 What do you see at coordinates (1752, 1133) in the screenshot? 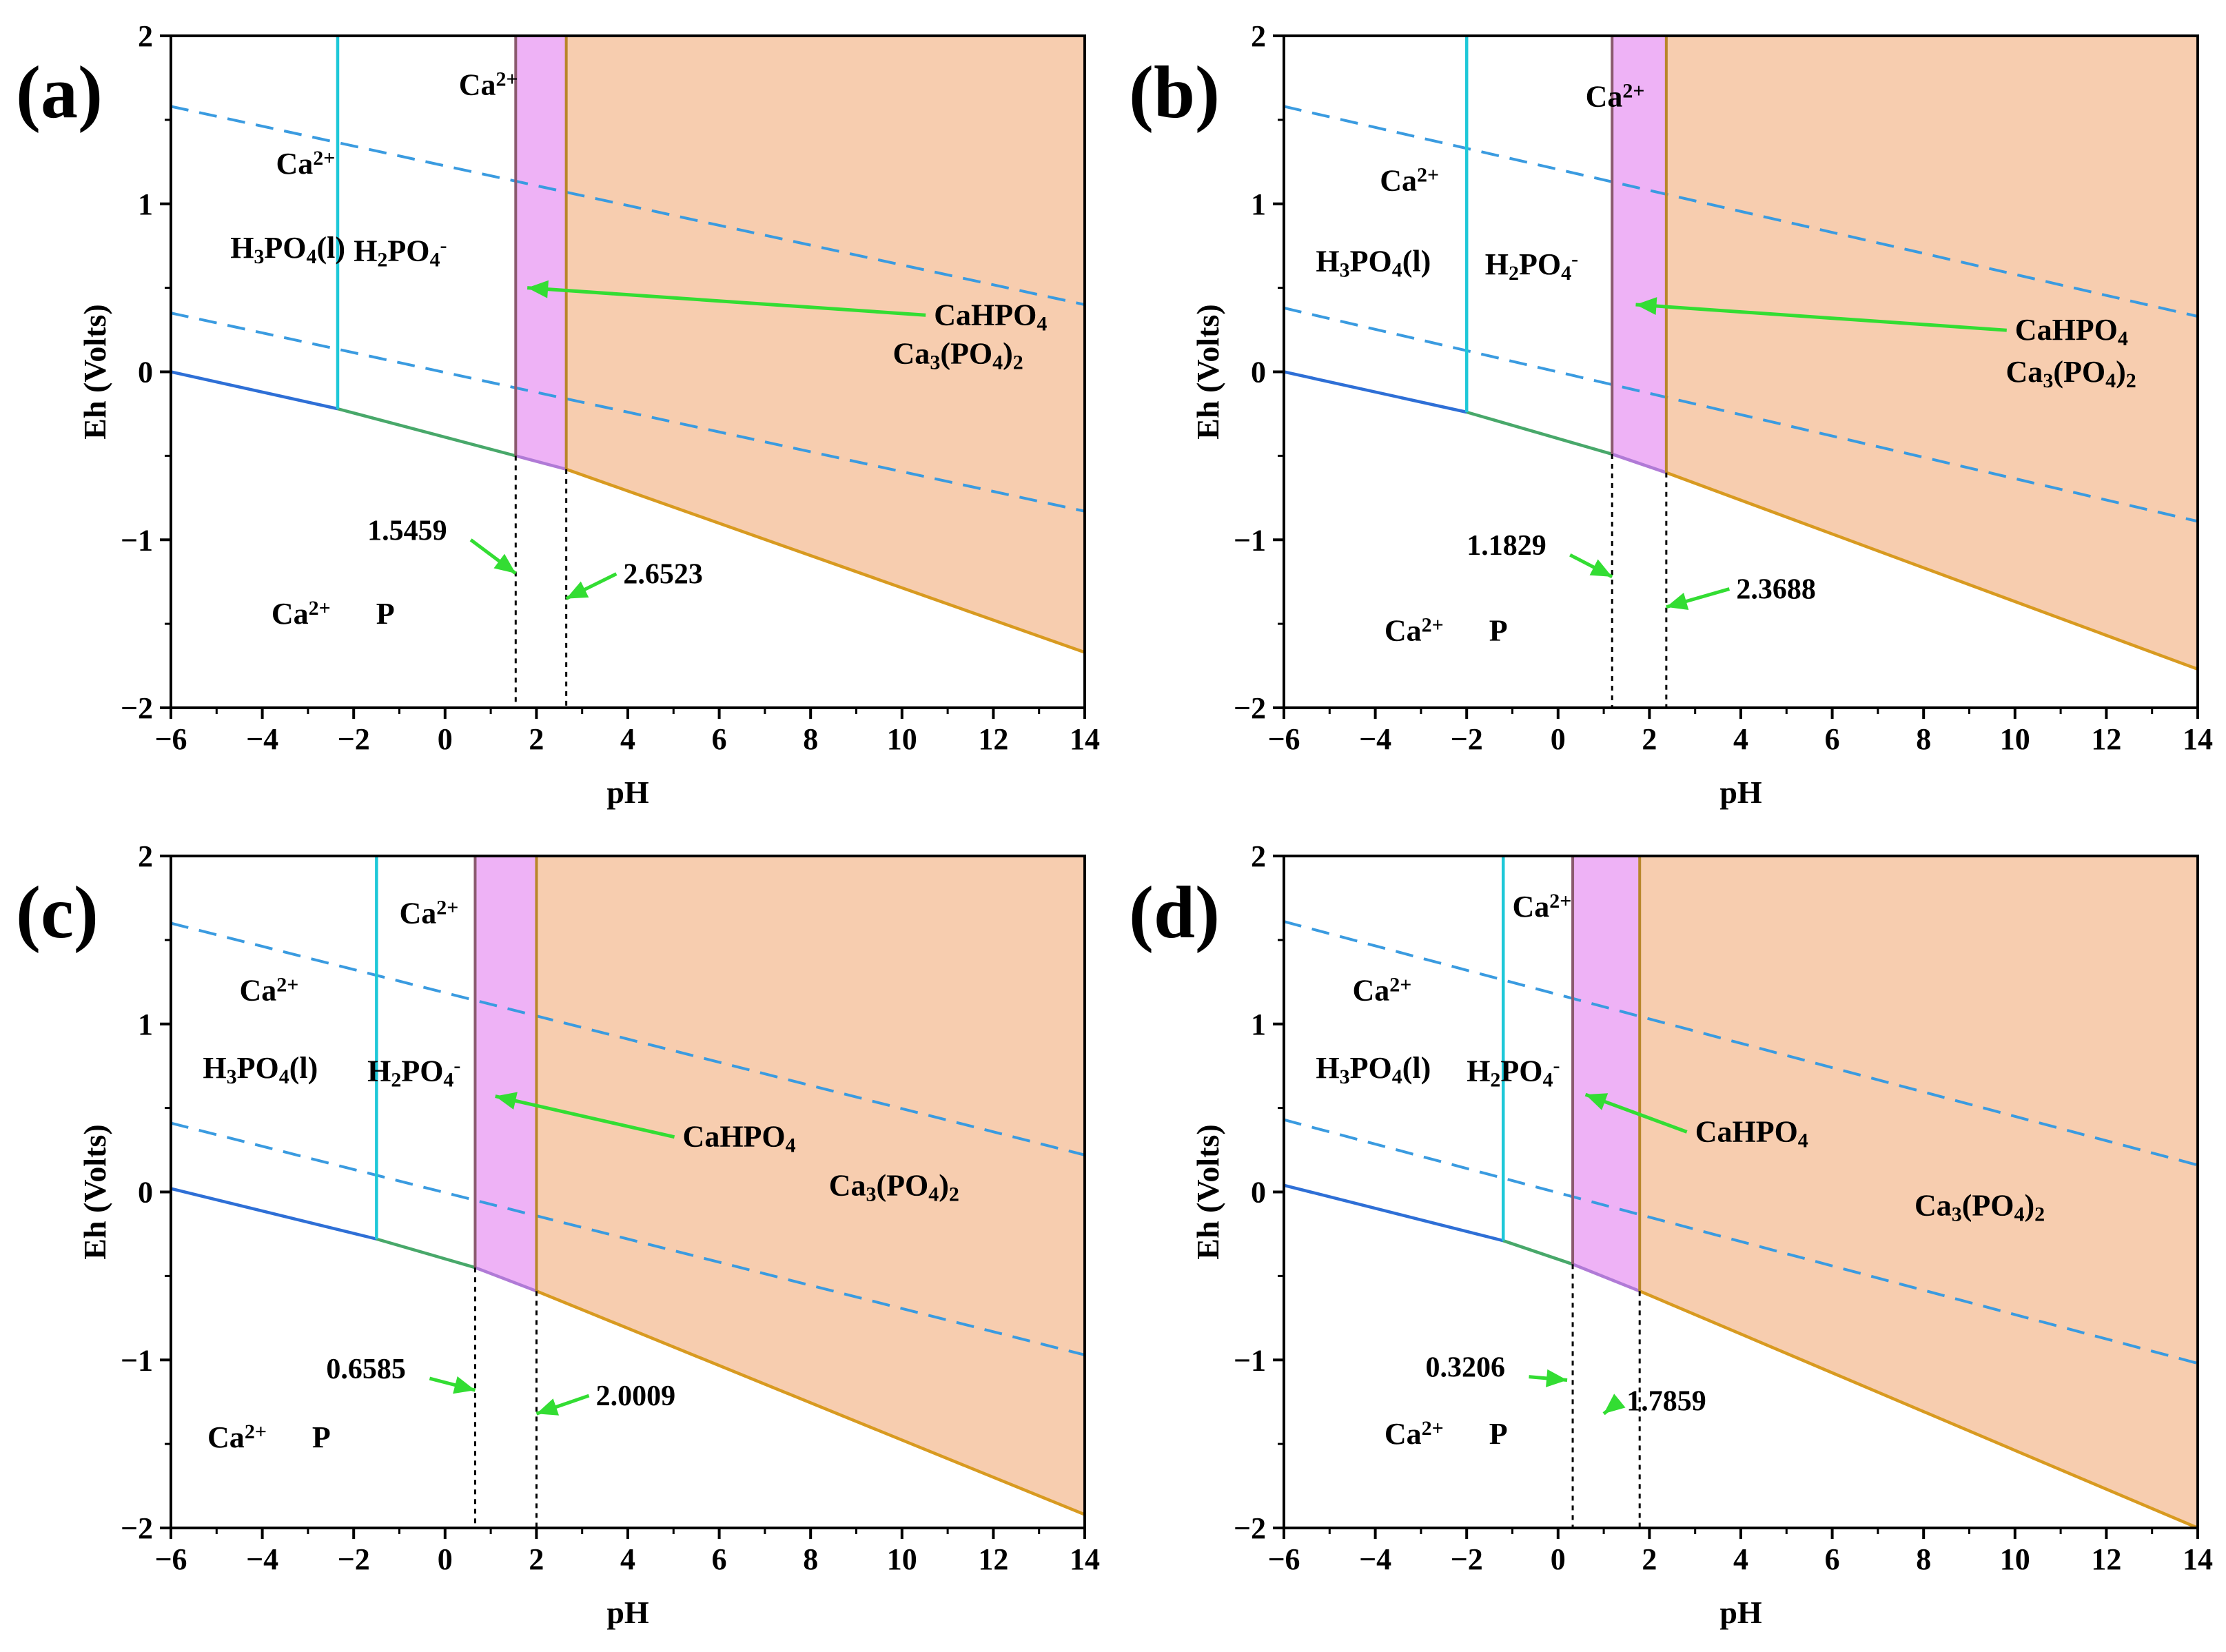
I see `annotation-label: CaHPO4` at bounding box center [1752, 1133].